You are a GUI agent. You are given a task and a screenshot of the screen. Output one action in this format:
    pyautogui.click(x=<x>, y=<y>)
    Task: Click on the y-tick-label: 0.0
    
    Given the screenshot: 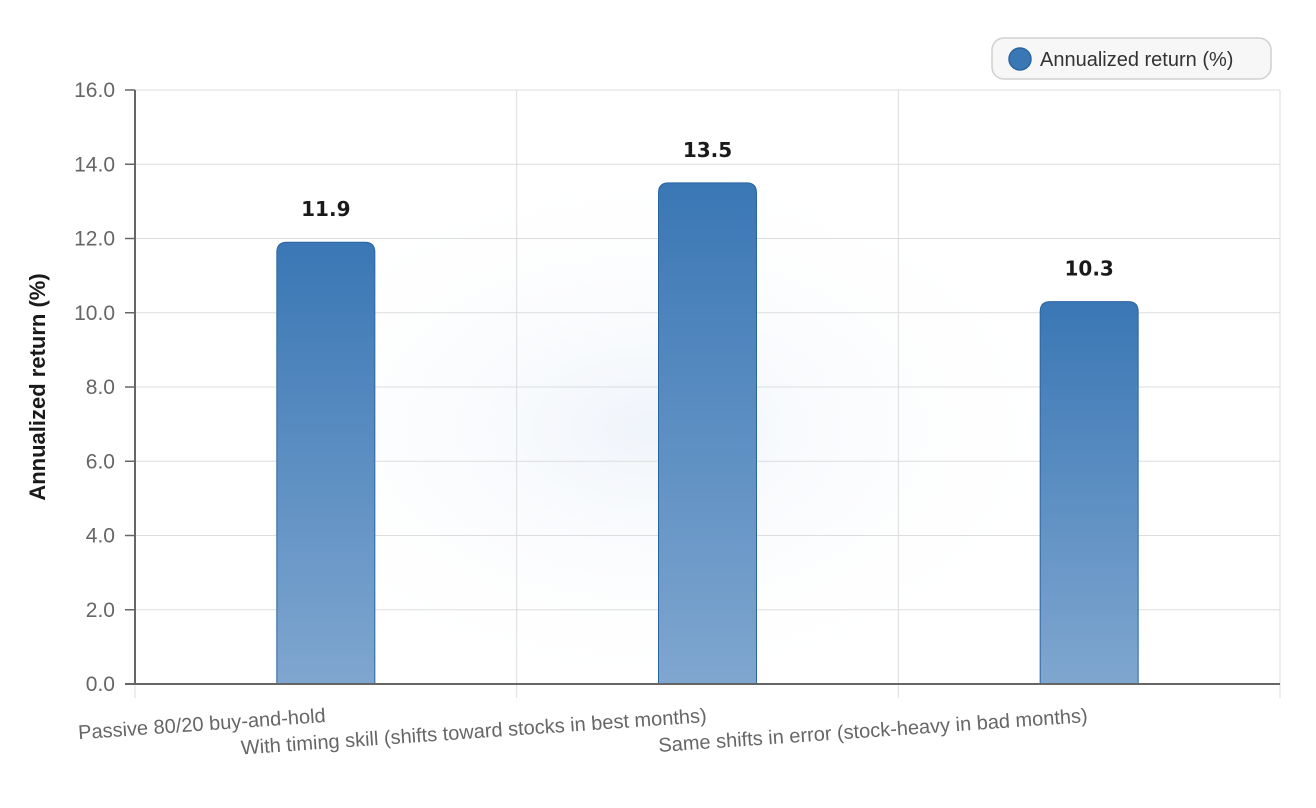 What is the action you would take?
    pyautogui.click(x=100, y=684)
    